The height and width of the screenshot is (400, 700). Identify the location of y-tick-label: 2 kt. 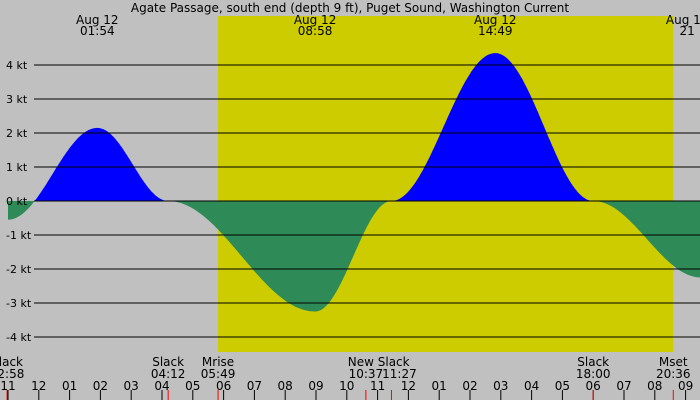
(17, 133).